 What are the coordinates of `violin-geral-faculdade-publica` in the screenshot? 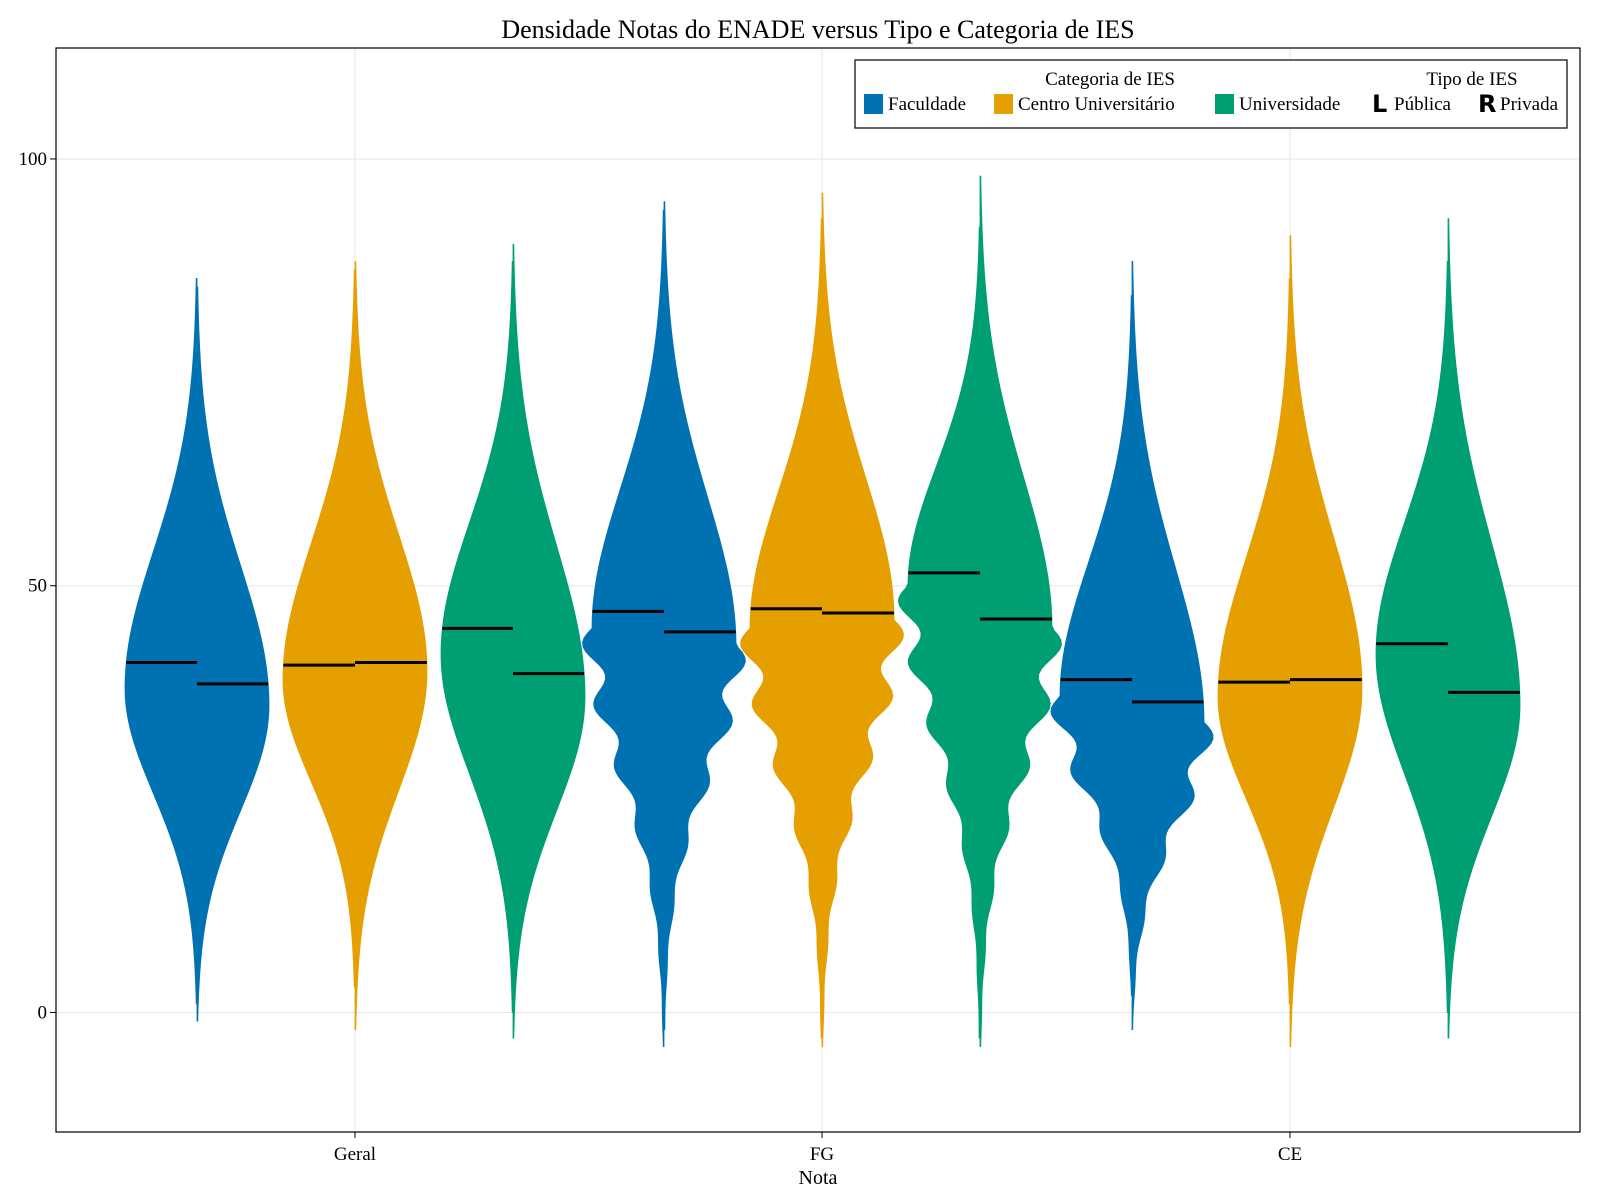 It's located at (161, 641).